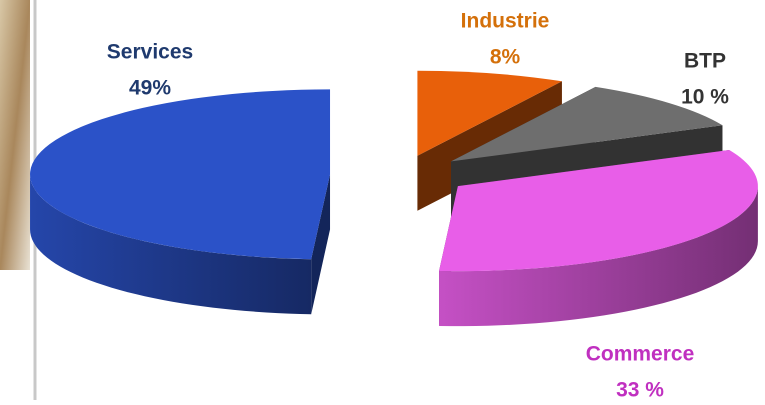 The image size is (765, 405). What do you see at coordinates (705, 97) in the screenshot?
I see `value-label: 10 %` at bounding box center [705, 97].